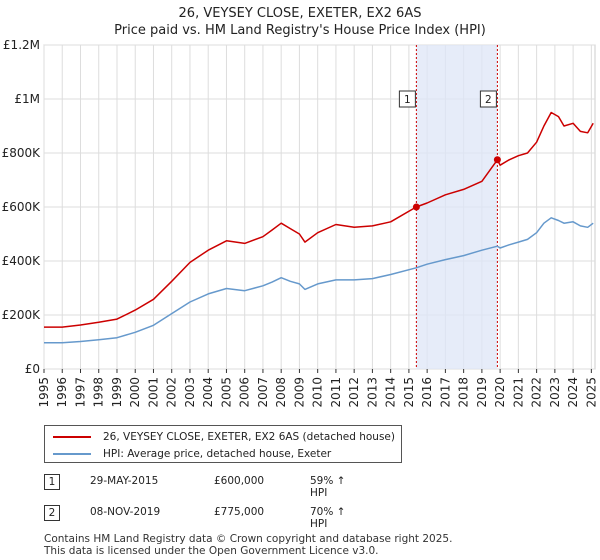 The width and height of the screenshot is (600, 560). Describe the element at coordinates (27, 99) in the screenshot. I see `y-tick-label: £1M` at that location.